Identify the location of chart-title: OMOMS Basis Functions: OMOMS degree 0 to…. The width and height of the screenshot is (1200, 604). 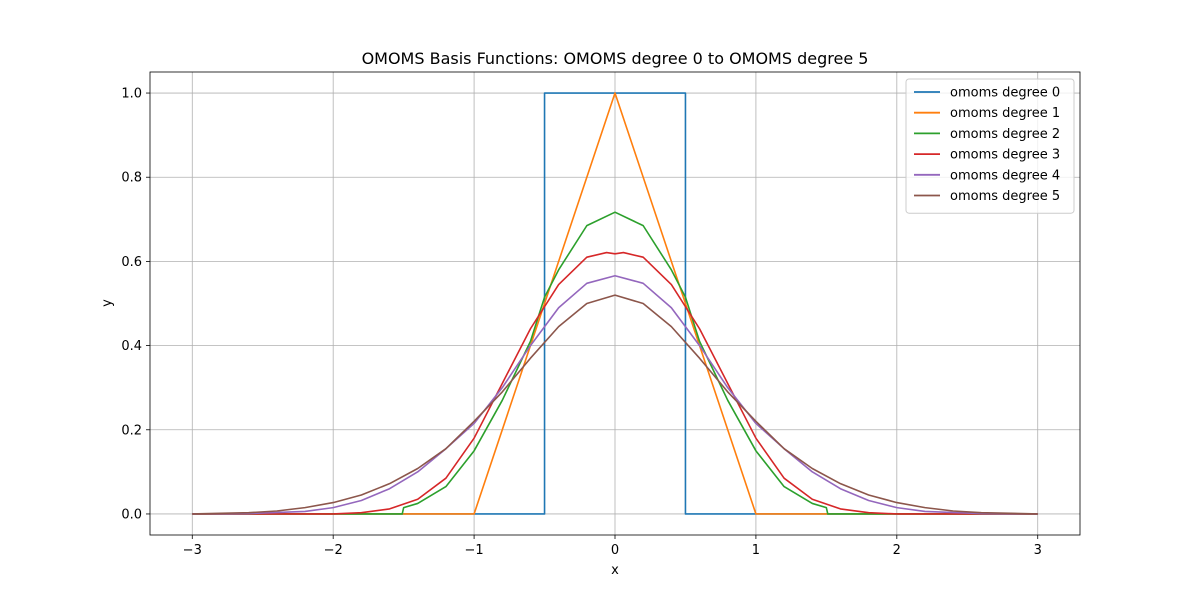
(615, 58).